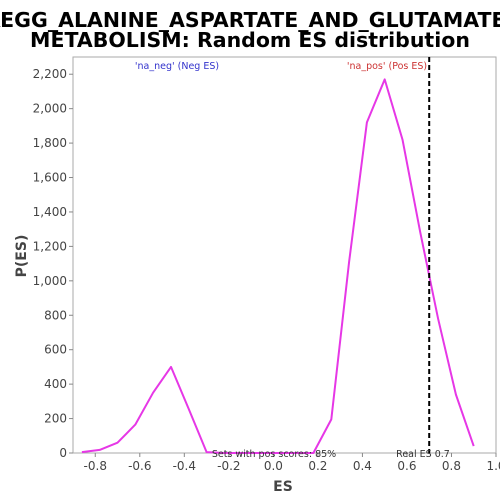 Image resolution: width=500 pixels, height=500 pixels. What do you see at coordinates (55, 350) in the screenshot?
I see `y-tick-label: 600` at bounding box center [55, 350].